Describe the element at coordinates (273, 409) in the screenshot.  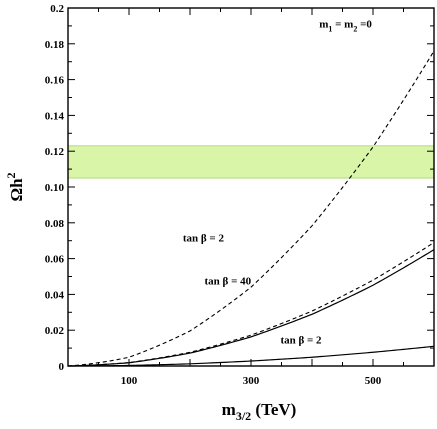
I see `x-axis-title-unit: (TeV)` at that location.